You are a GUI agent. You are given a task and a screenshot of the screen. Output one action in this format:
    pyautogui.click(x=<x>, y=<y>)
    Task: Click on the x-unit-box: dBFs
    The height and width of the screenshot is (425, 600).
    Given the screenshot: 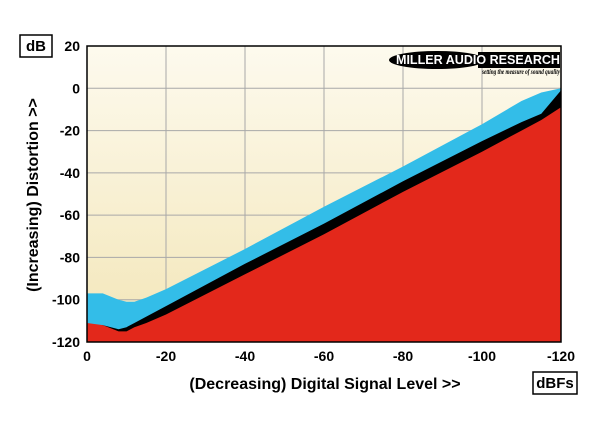 What is the action you would take?
    pyautogui.click(x=555, y=383)
    